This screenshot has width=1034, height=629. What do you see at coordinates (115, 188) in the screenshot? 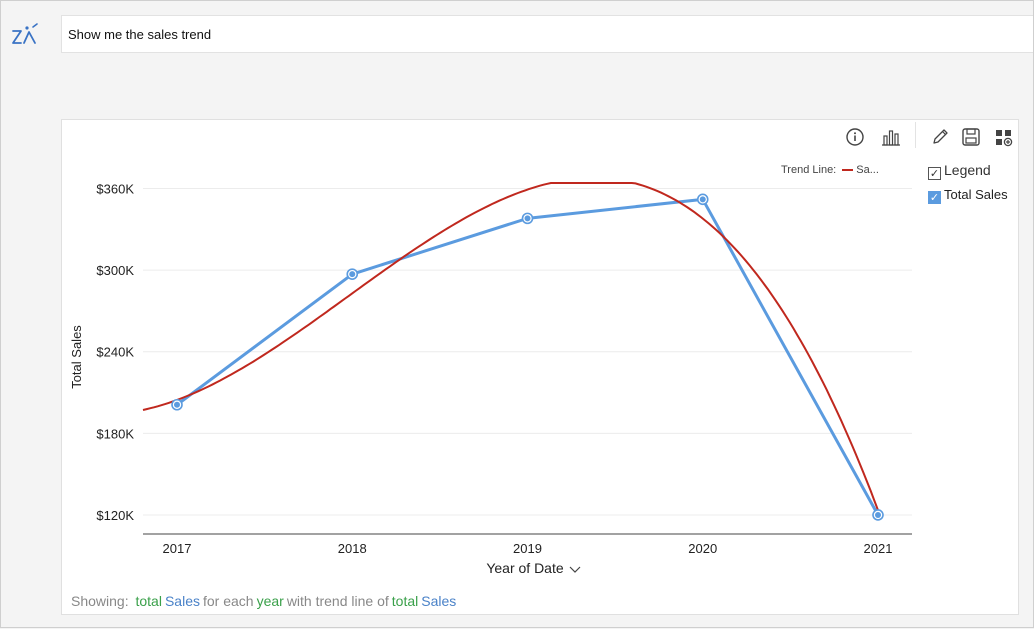
I see `y-tick-label: $360K` at bounding box center [115, 188].